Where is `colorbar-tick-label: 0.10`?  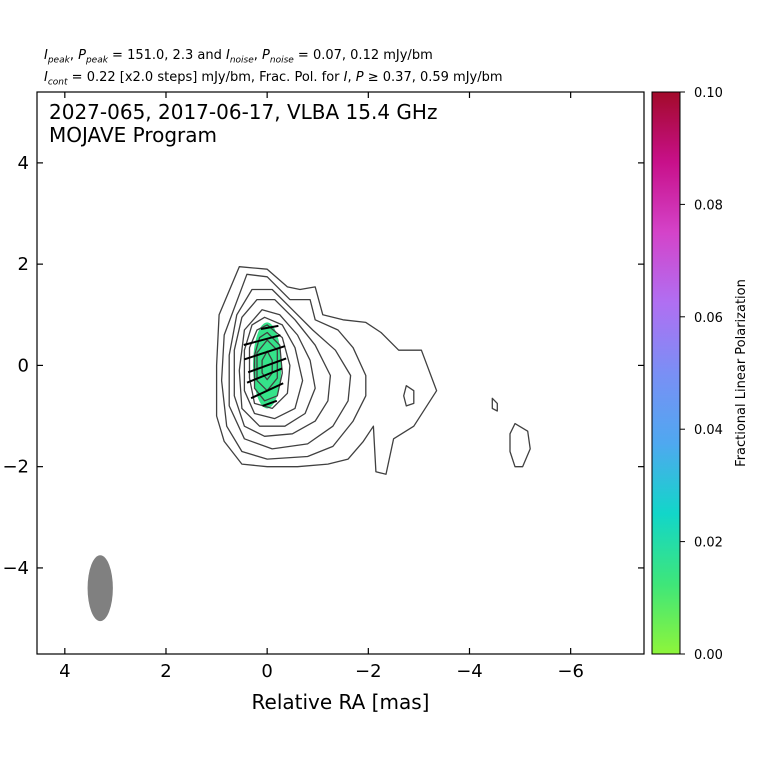 colorbar-tick-label: 0.10 is located at coordinates (708, 93).